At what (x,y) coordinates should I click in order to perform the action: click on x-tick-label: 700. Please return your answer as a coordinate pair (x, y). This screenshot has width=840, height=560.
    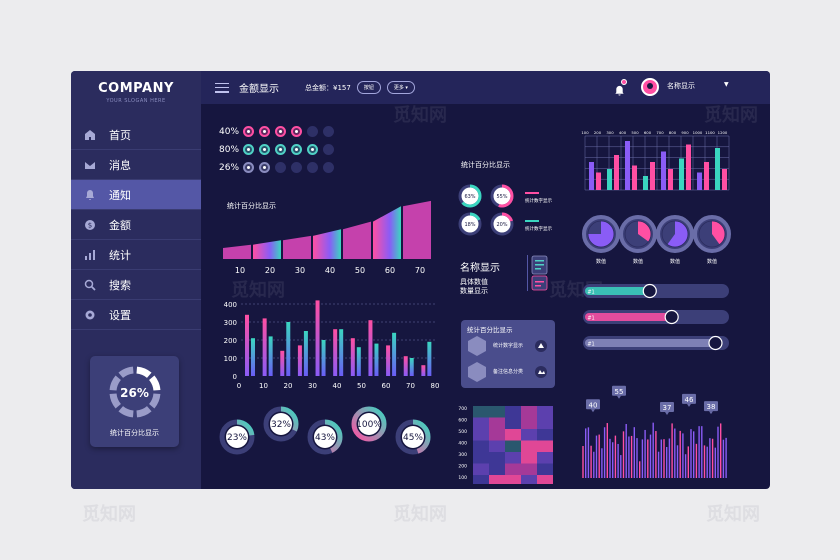
    Looking at the image, I should click on (660, 132).